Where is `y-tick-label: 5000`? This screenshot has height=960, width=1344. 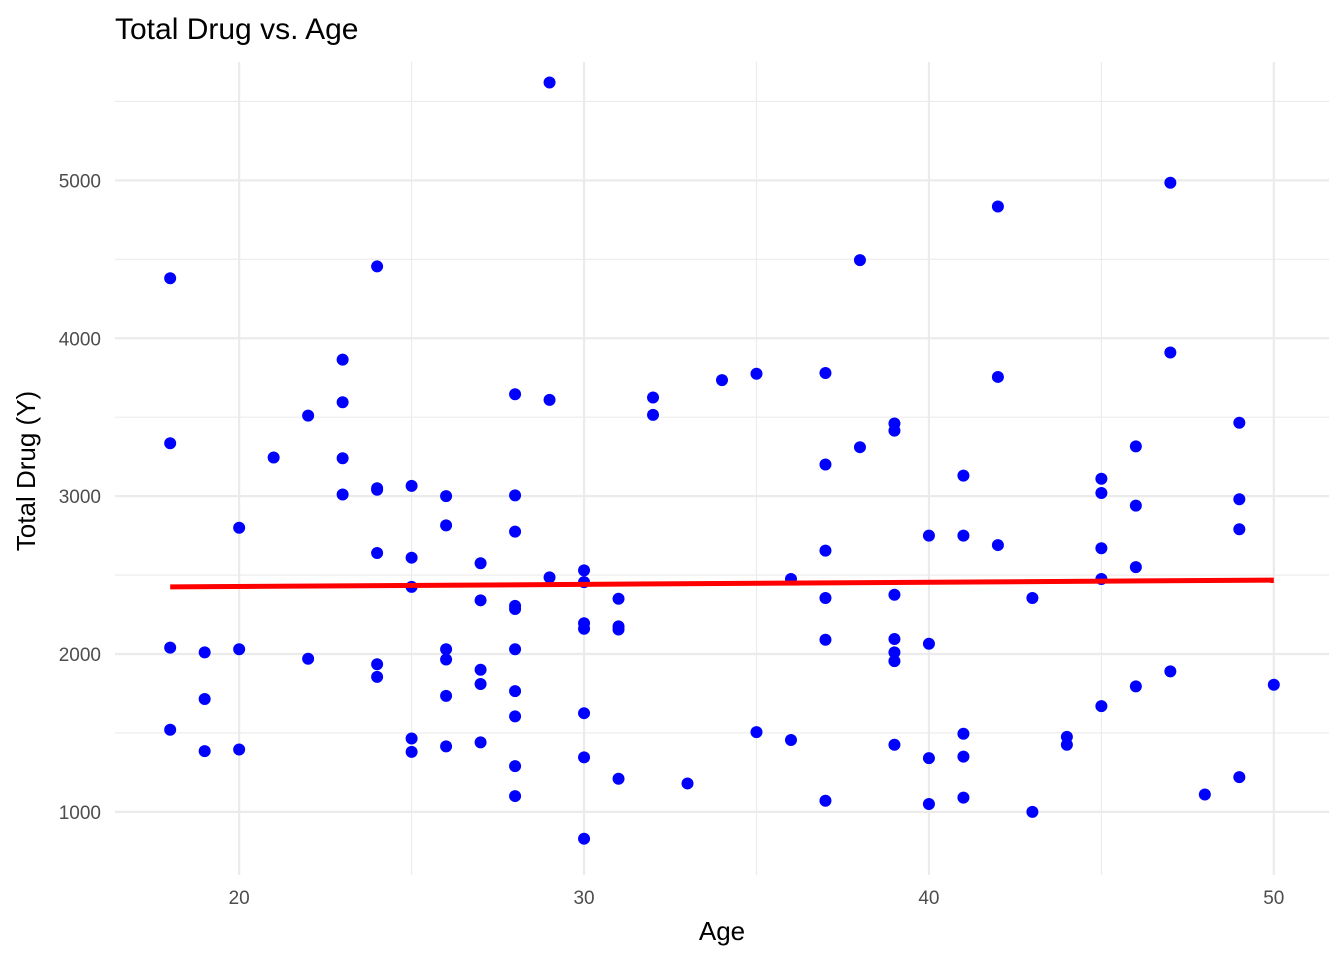 y-tick-label: 5000 is located at coordinates (80, 181).